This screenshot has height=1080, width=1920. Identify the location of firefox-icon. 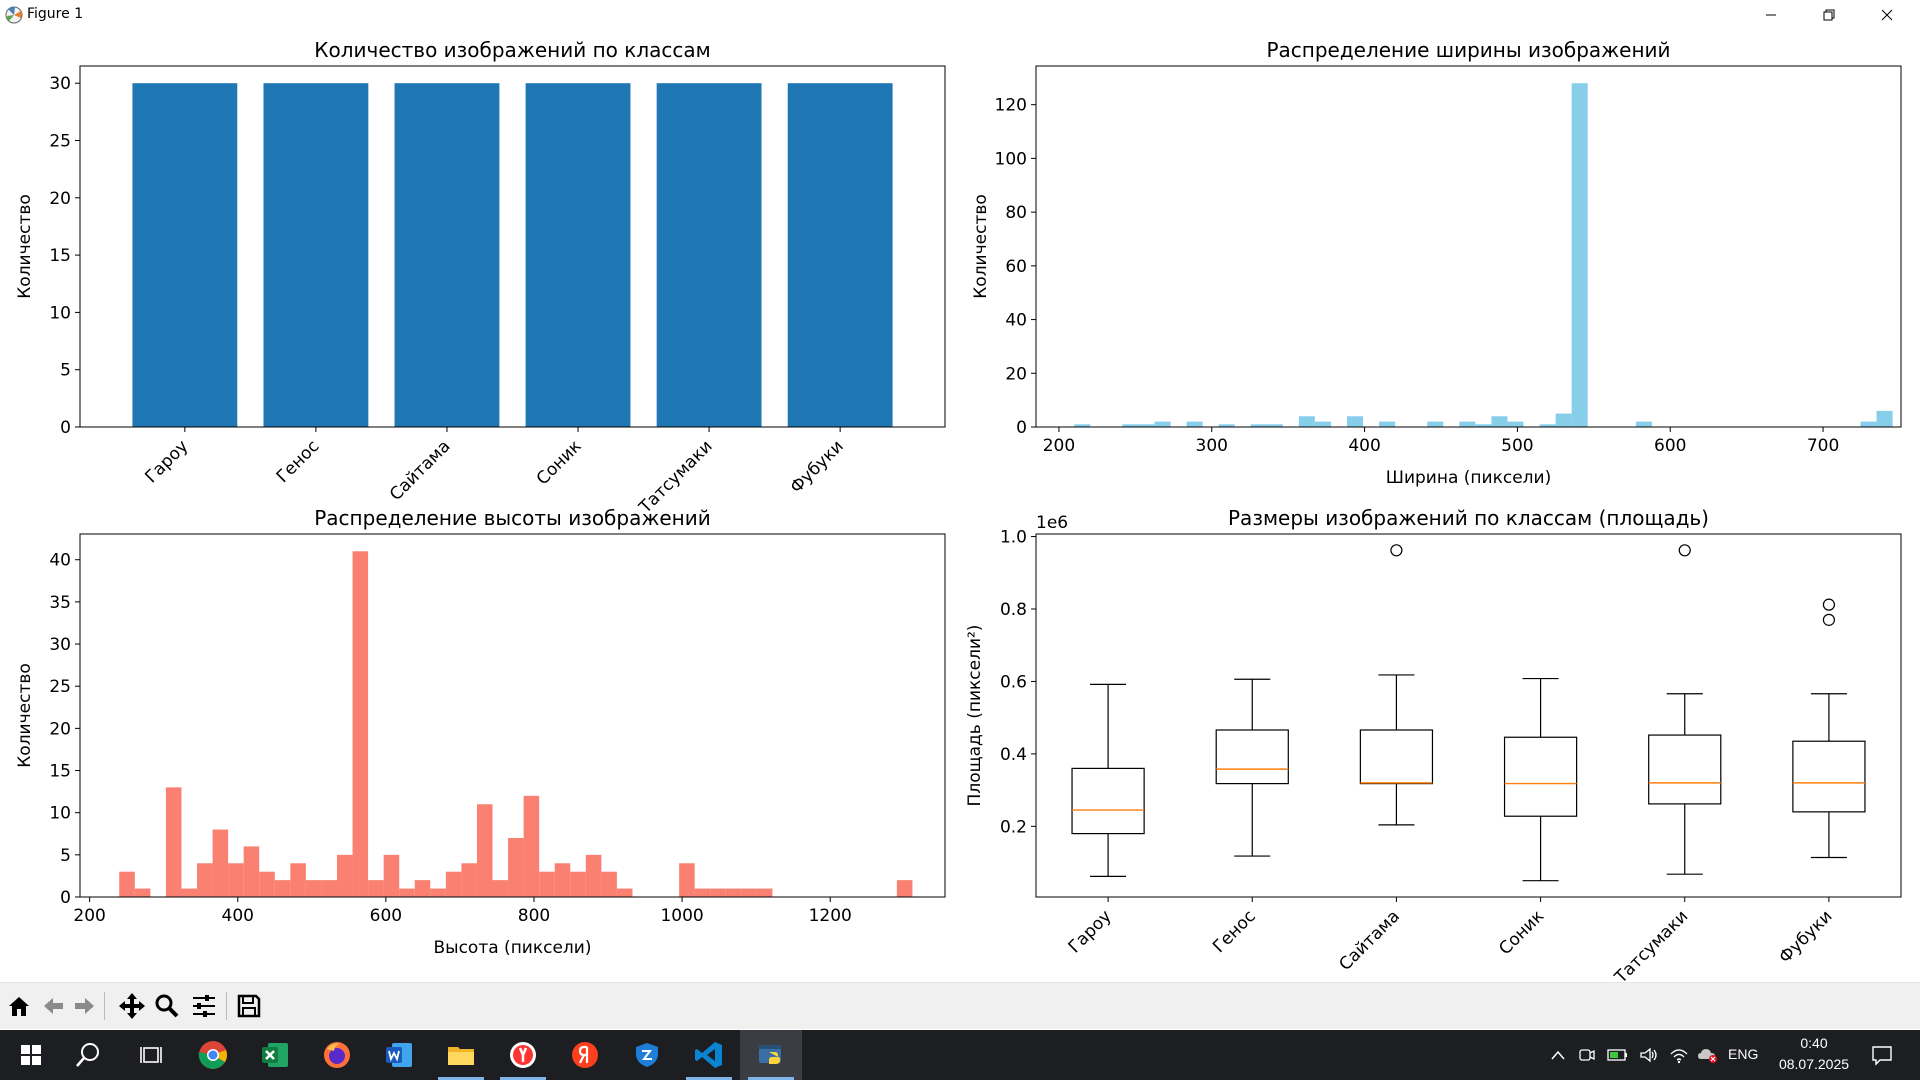
(337, 1055).